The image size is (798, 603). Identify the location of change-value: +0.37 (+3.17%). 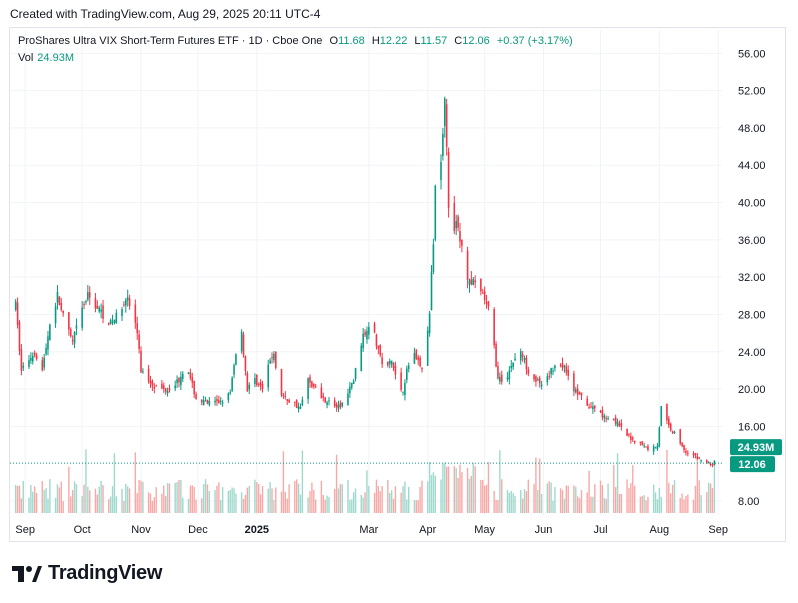
(534, 41).